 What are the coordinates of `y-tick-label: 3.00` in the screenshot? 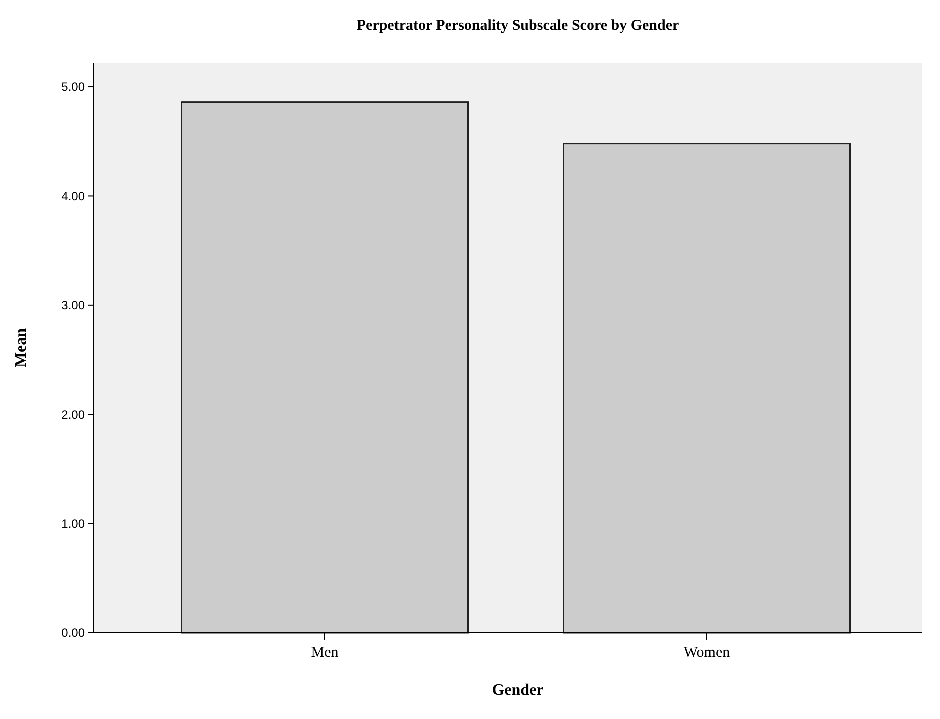 It's located at (74, 305).